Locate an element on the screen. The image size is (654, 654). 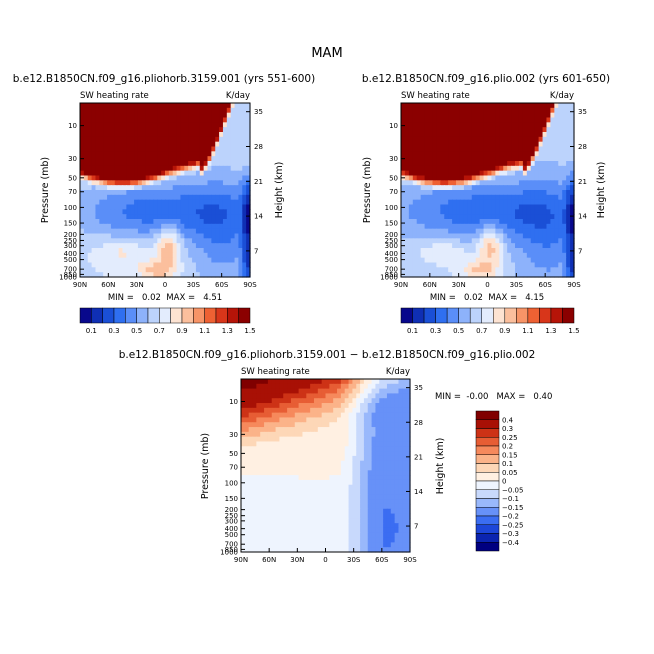
x-tick-label: 60N is located at coordinates (108, 285).